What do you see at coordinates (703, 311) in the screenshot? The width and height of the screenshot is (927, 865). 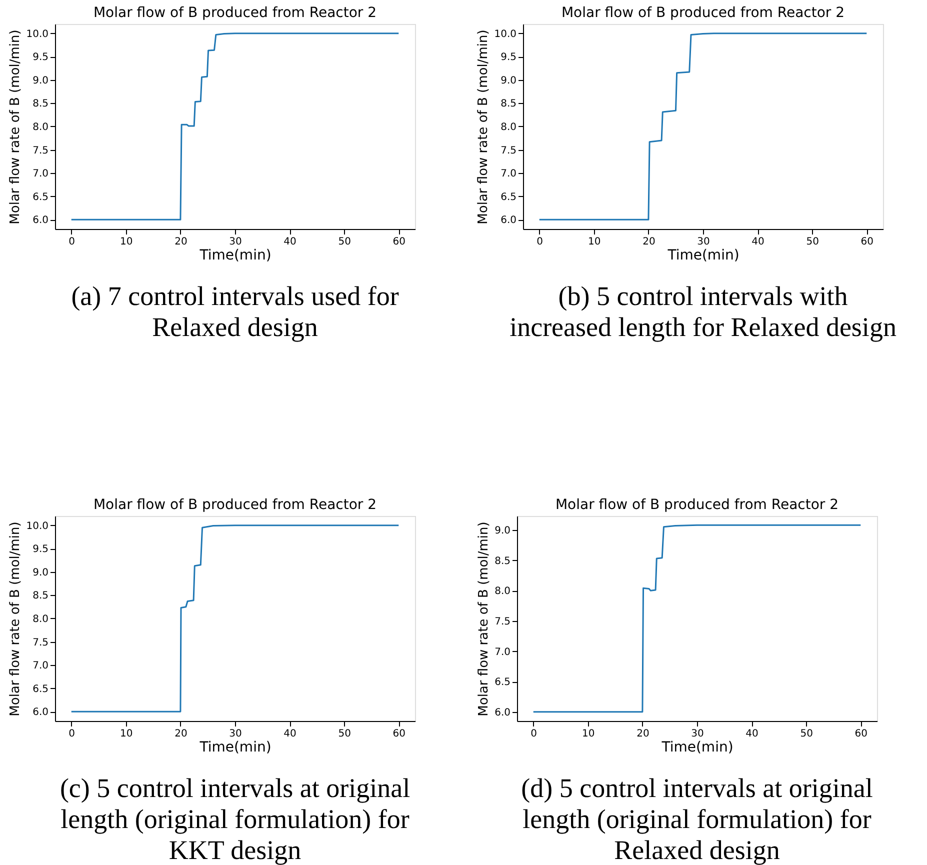 I see `text: (b) 5 control intervals with increased length for Relaxed design` at bounding box center [703, 311].